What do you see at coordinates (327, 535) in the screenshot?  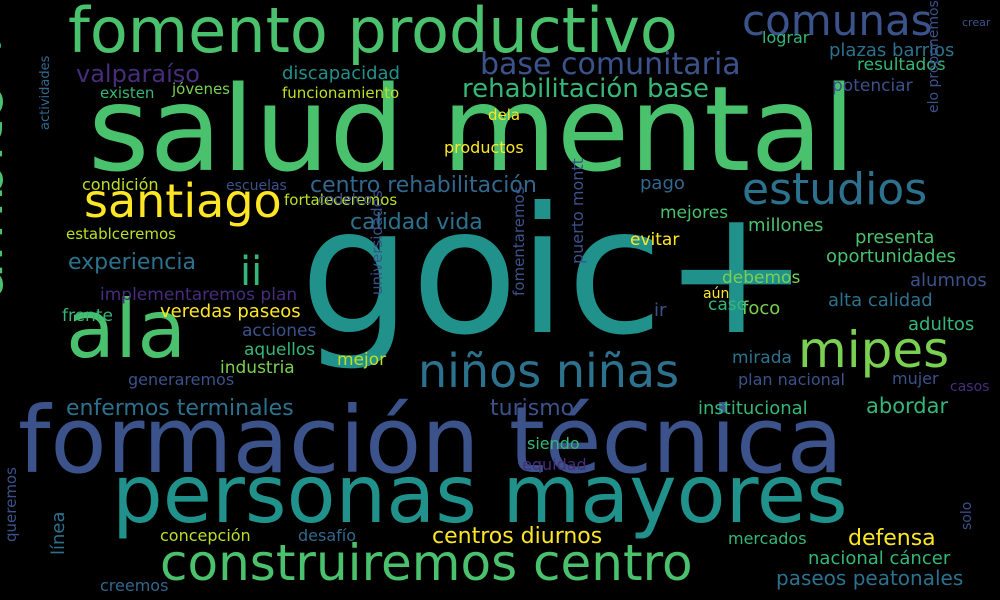 I see `cloud-word: desafío` at bounding box center [327, 535].